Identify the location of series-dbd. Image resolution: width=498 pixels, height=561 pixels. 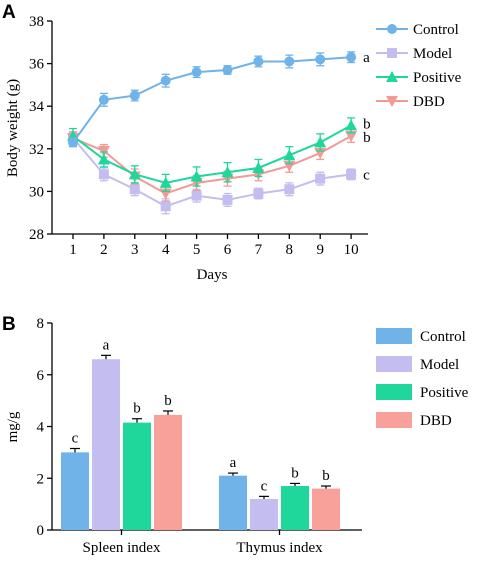
(212, 165).